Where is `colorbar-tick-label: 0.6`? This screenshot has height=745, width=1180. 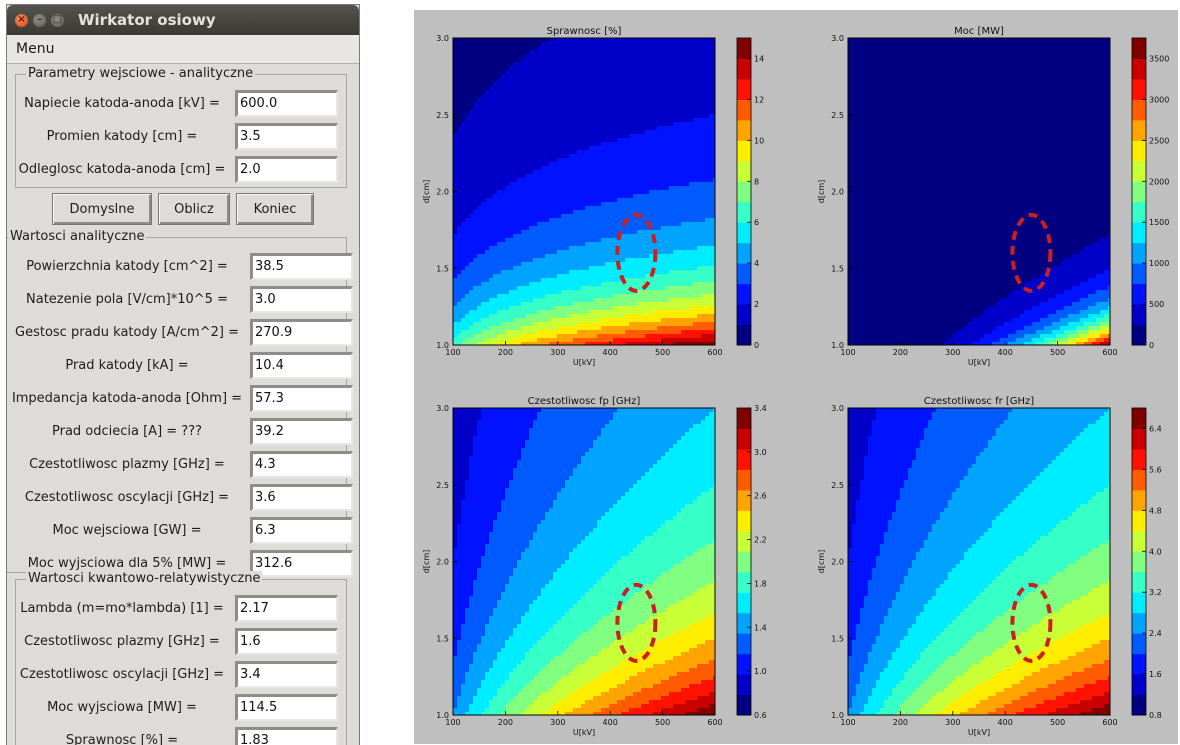 colorbar-tick-label: 0.6 is located at coordinates (760, 715).